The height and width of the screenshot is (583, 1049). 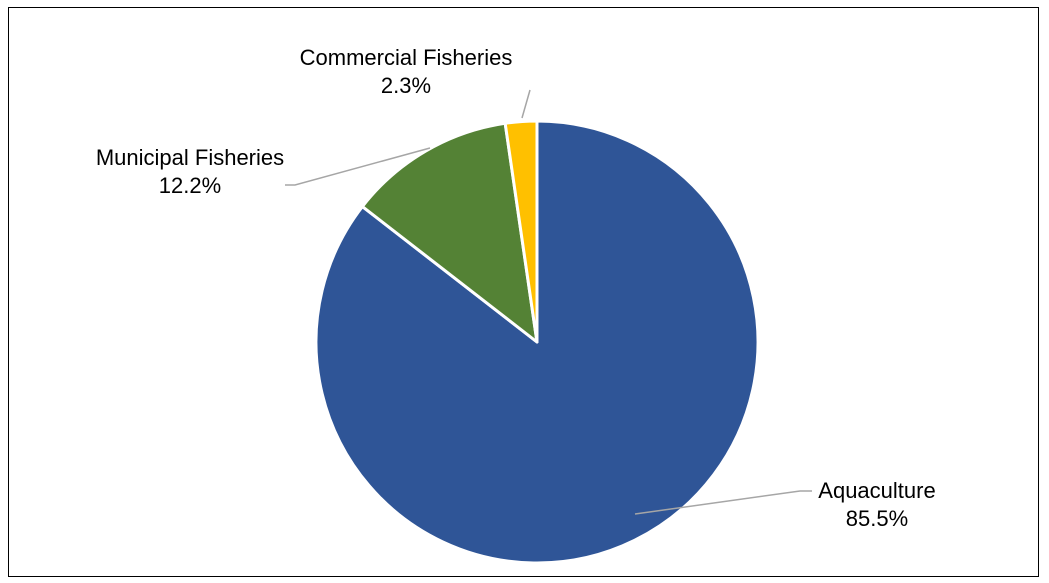 What do you see at coordinates (406, 85) in the screenshot?
I see `slice-value-commercial: 2.3%` at bounding box center [406, 85].